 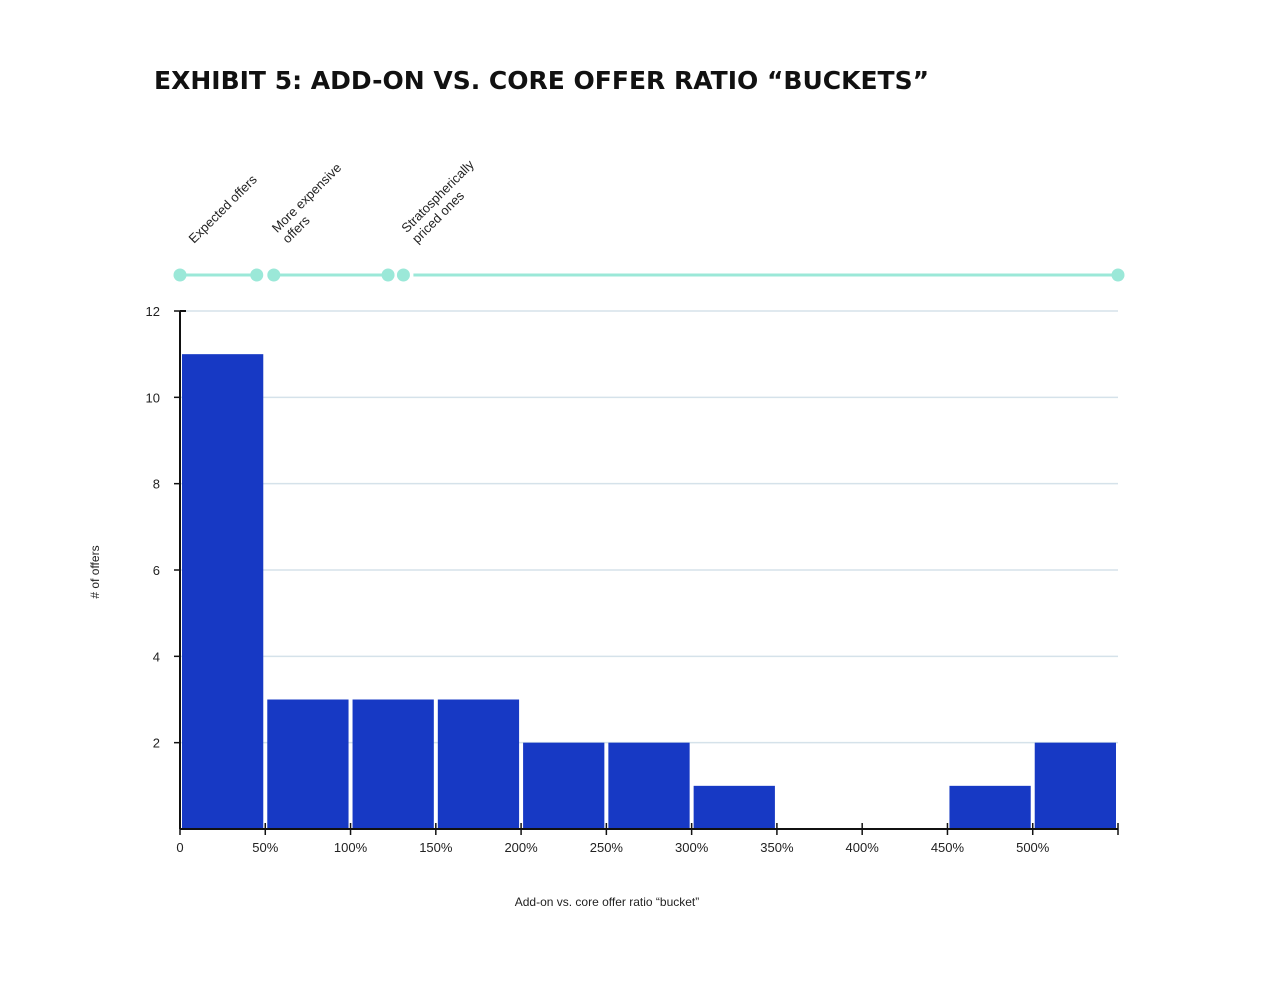 I want to click on y-tick-label: 8, so click(x=156, y=484).